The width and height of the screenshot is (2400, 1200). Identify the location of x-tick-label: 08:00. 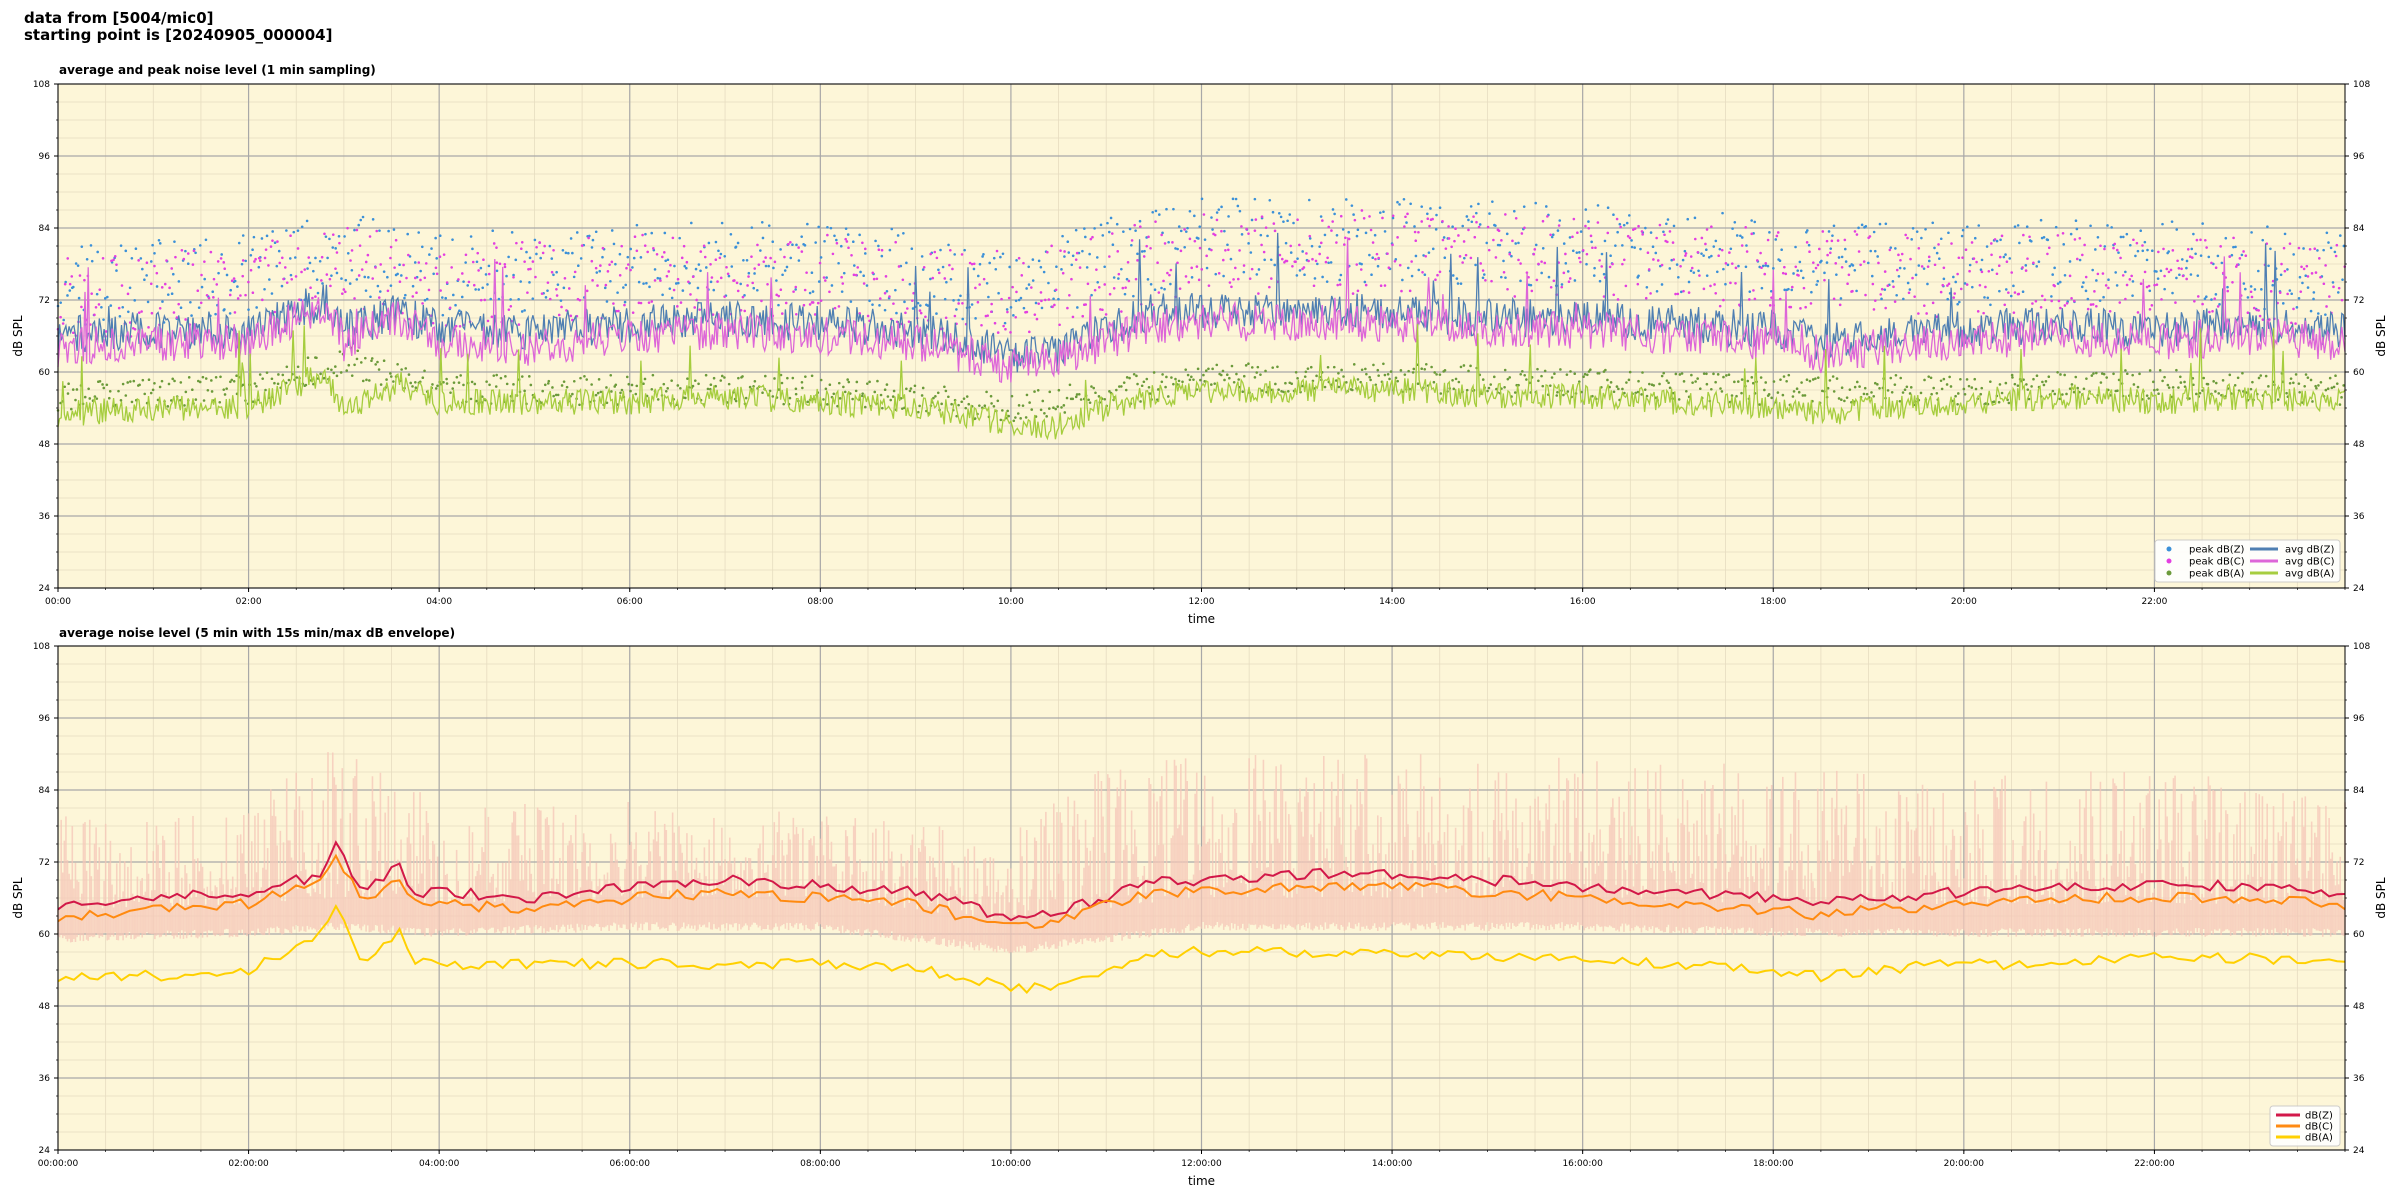
(820, 602).